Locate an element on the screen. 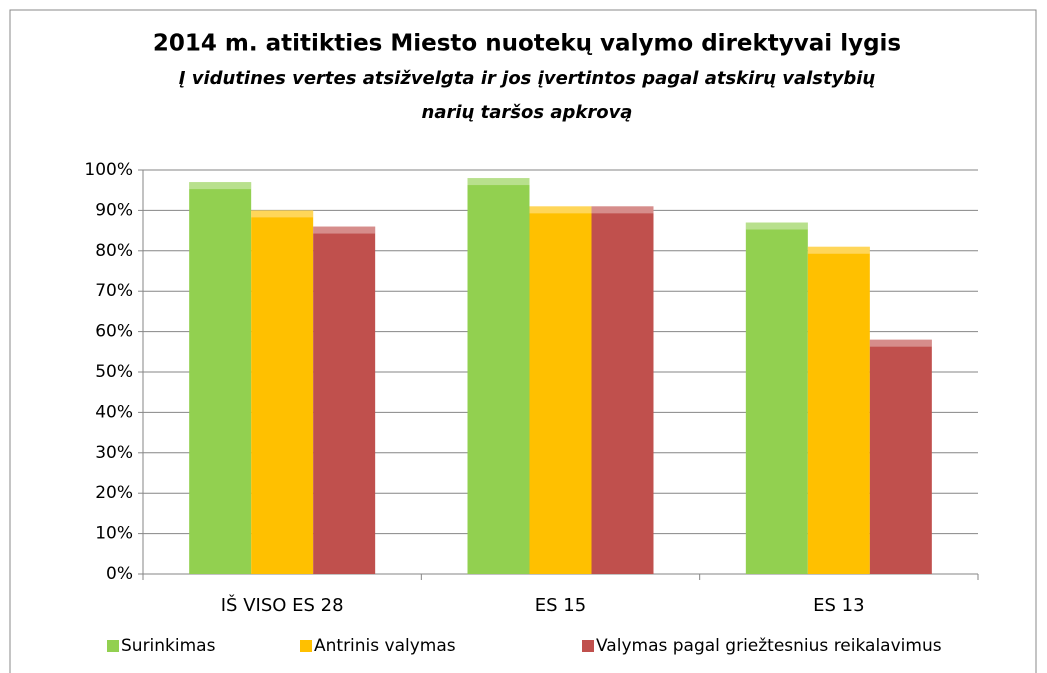 The width and height of the screenshot is (1047, 673). y-tick-label: 90% is located at coordinates (114, 210).